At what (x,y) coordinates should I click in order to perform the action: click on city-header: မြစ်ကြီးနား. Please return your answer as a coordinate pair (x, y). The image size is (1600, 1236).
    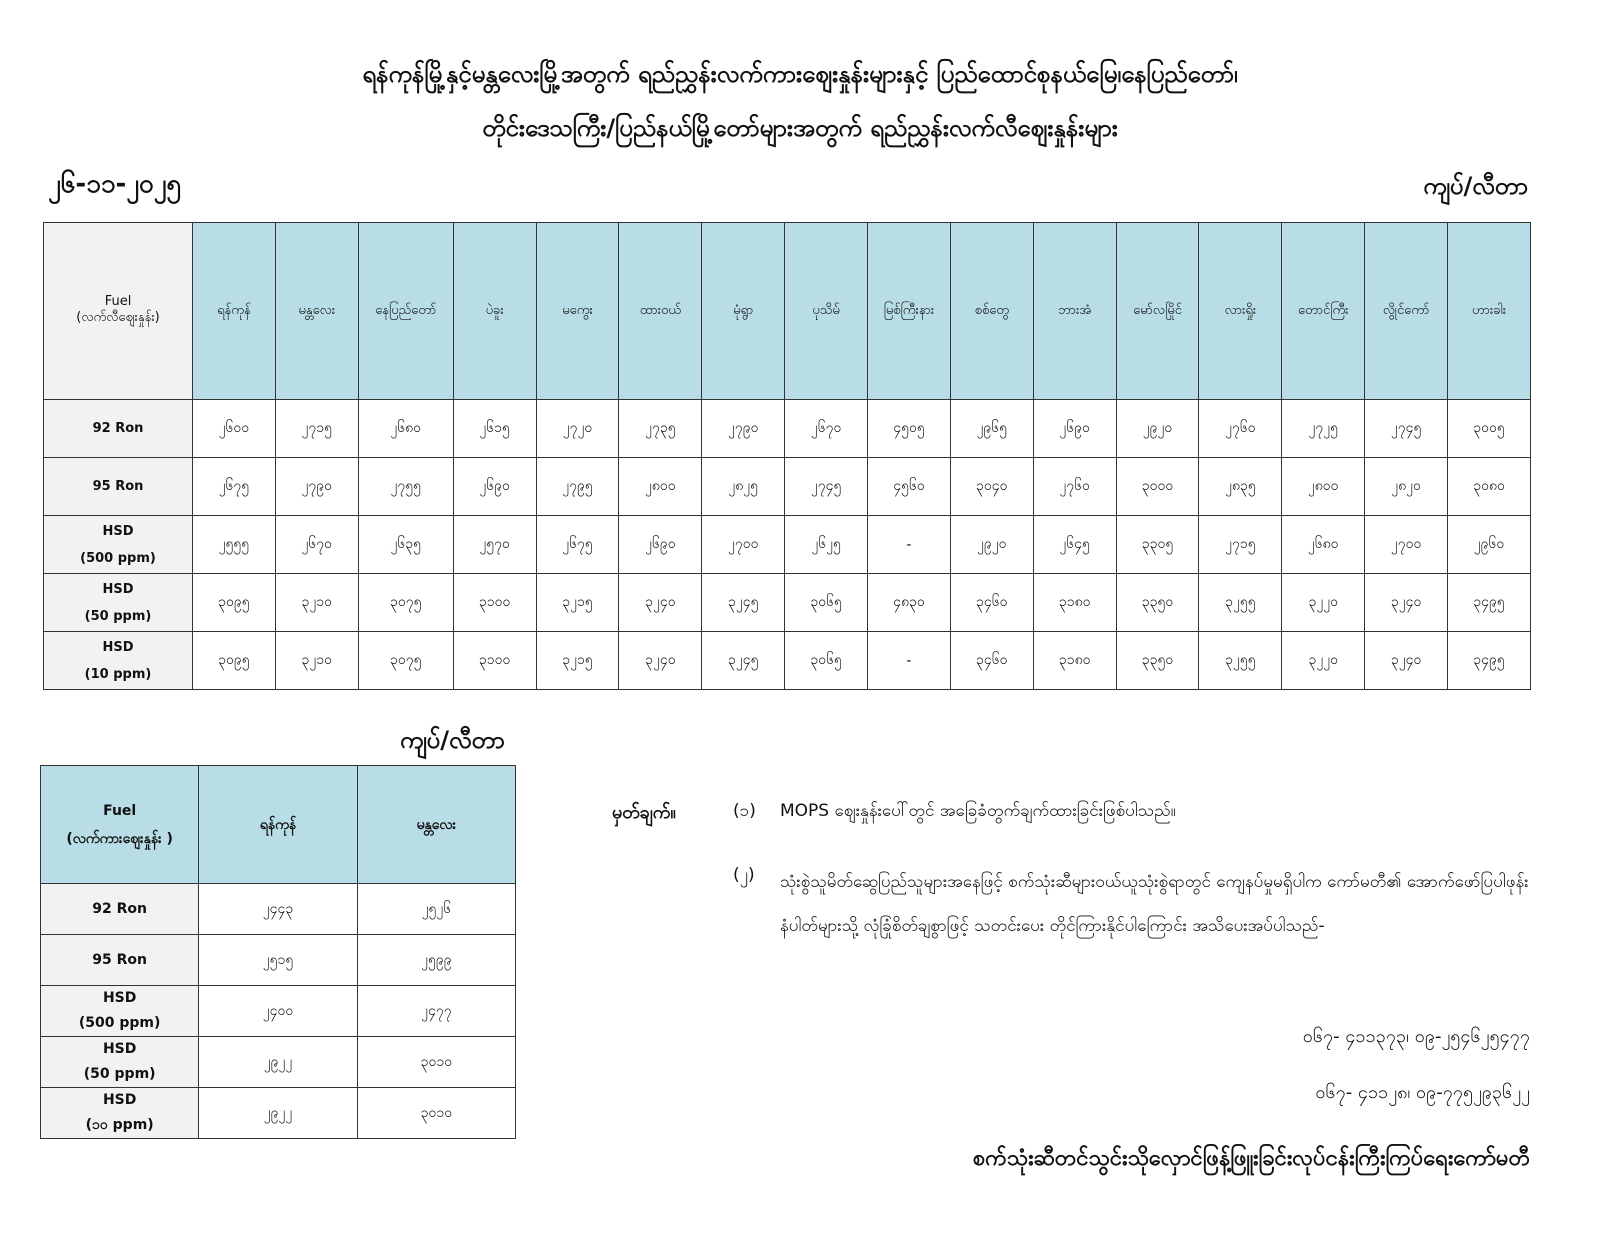
    Looking at the image, I should click on (909, 311).